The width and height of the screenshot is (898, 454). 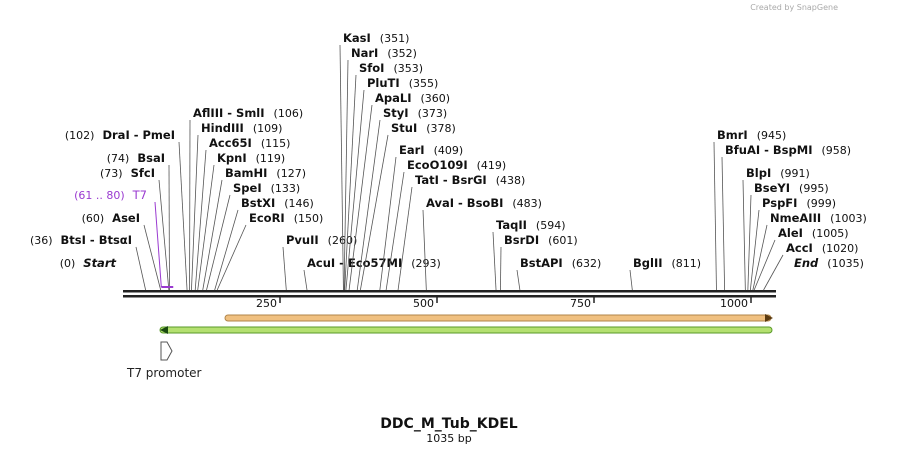 What do you see at coordinates (437, 165) in the screenshot?
I see `site-name: EcoO109I` at bounding box center [437, 165].